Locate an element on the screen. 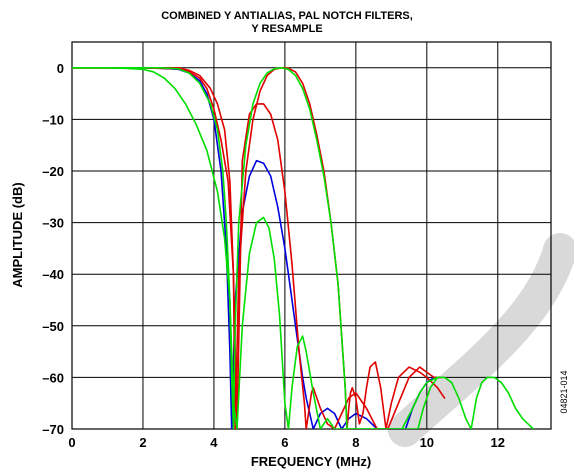 The width and height of the screenshot is (574, 472). chart-title-line-1: COMBINED Y ANTIALIAS, PAL NOTCH FILTERS, is located at coordinates (287, 16).